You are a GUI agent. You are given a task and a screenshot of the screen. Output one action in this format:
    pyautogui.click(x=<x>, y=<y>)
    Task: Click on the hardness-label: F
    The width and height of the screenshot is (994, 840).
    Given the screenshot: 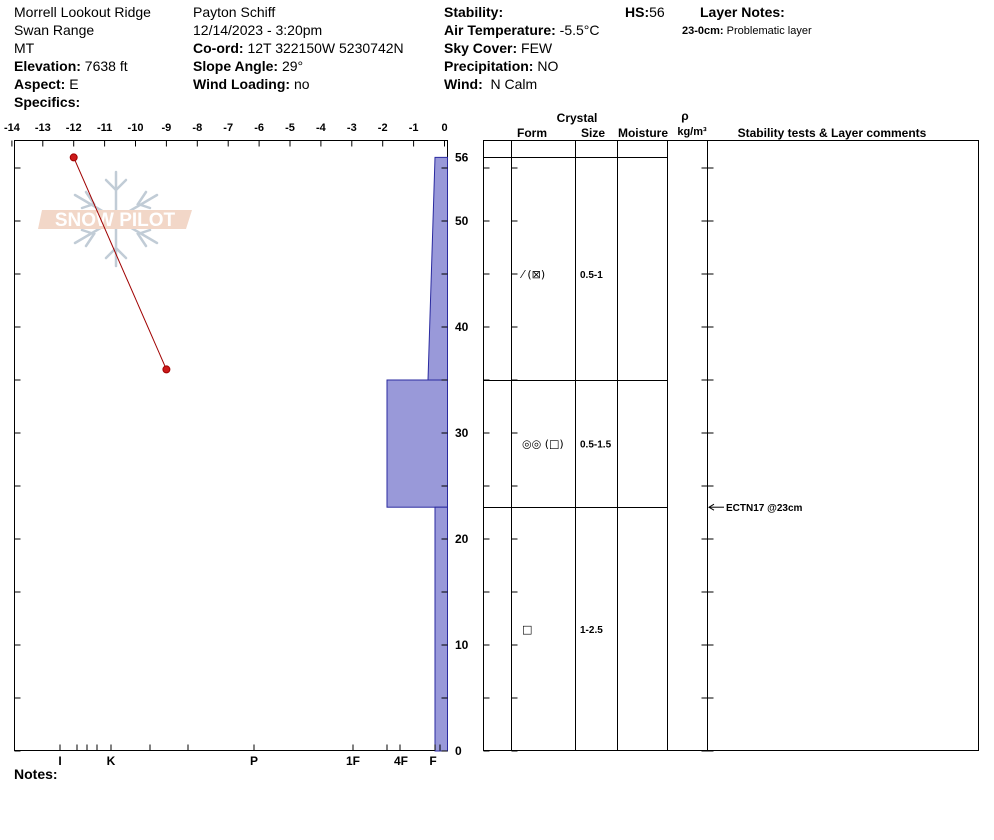 What is the action you would take?
    pyautogui.click(x=432, y=761)
    